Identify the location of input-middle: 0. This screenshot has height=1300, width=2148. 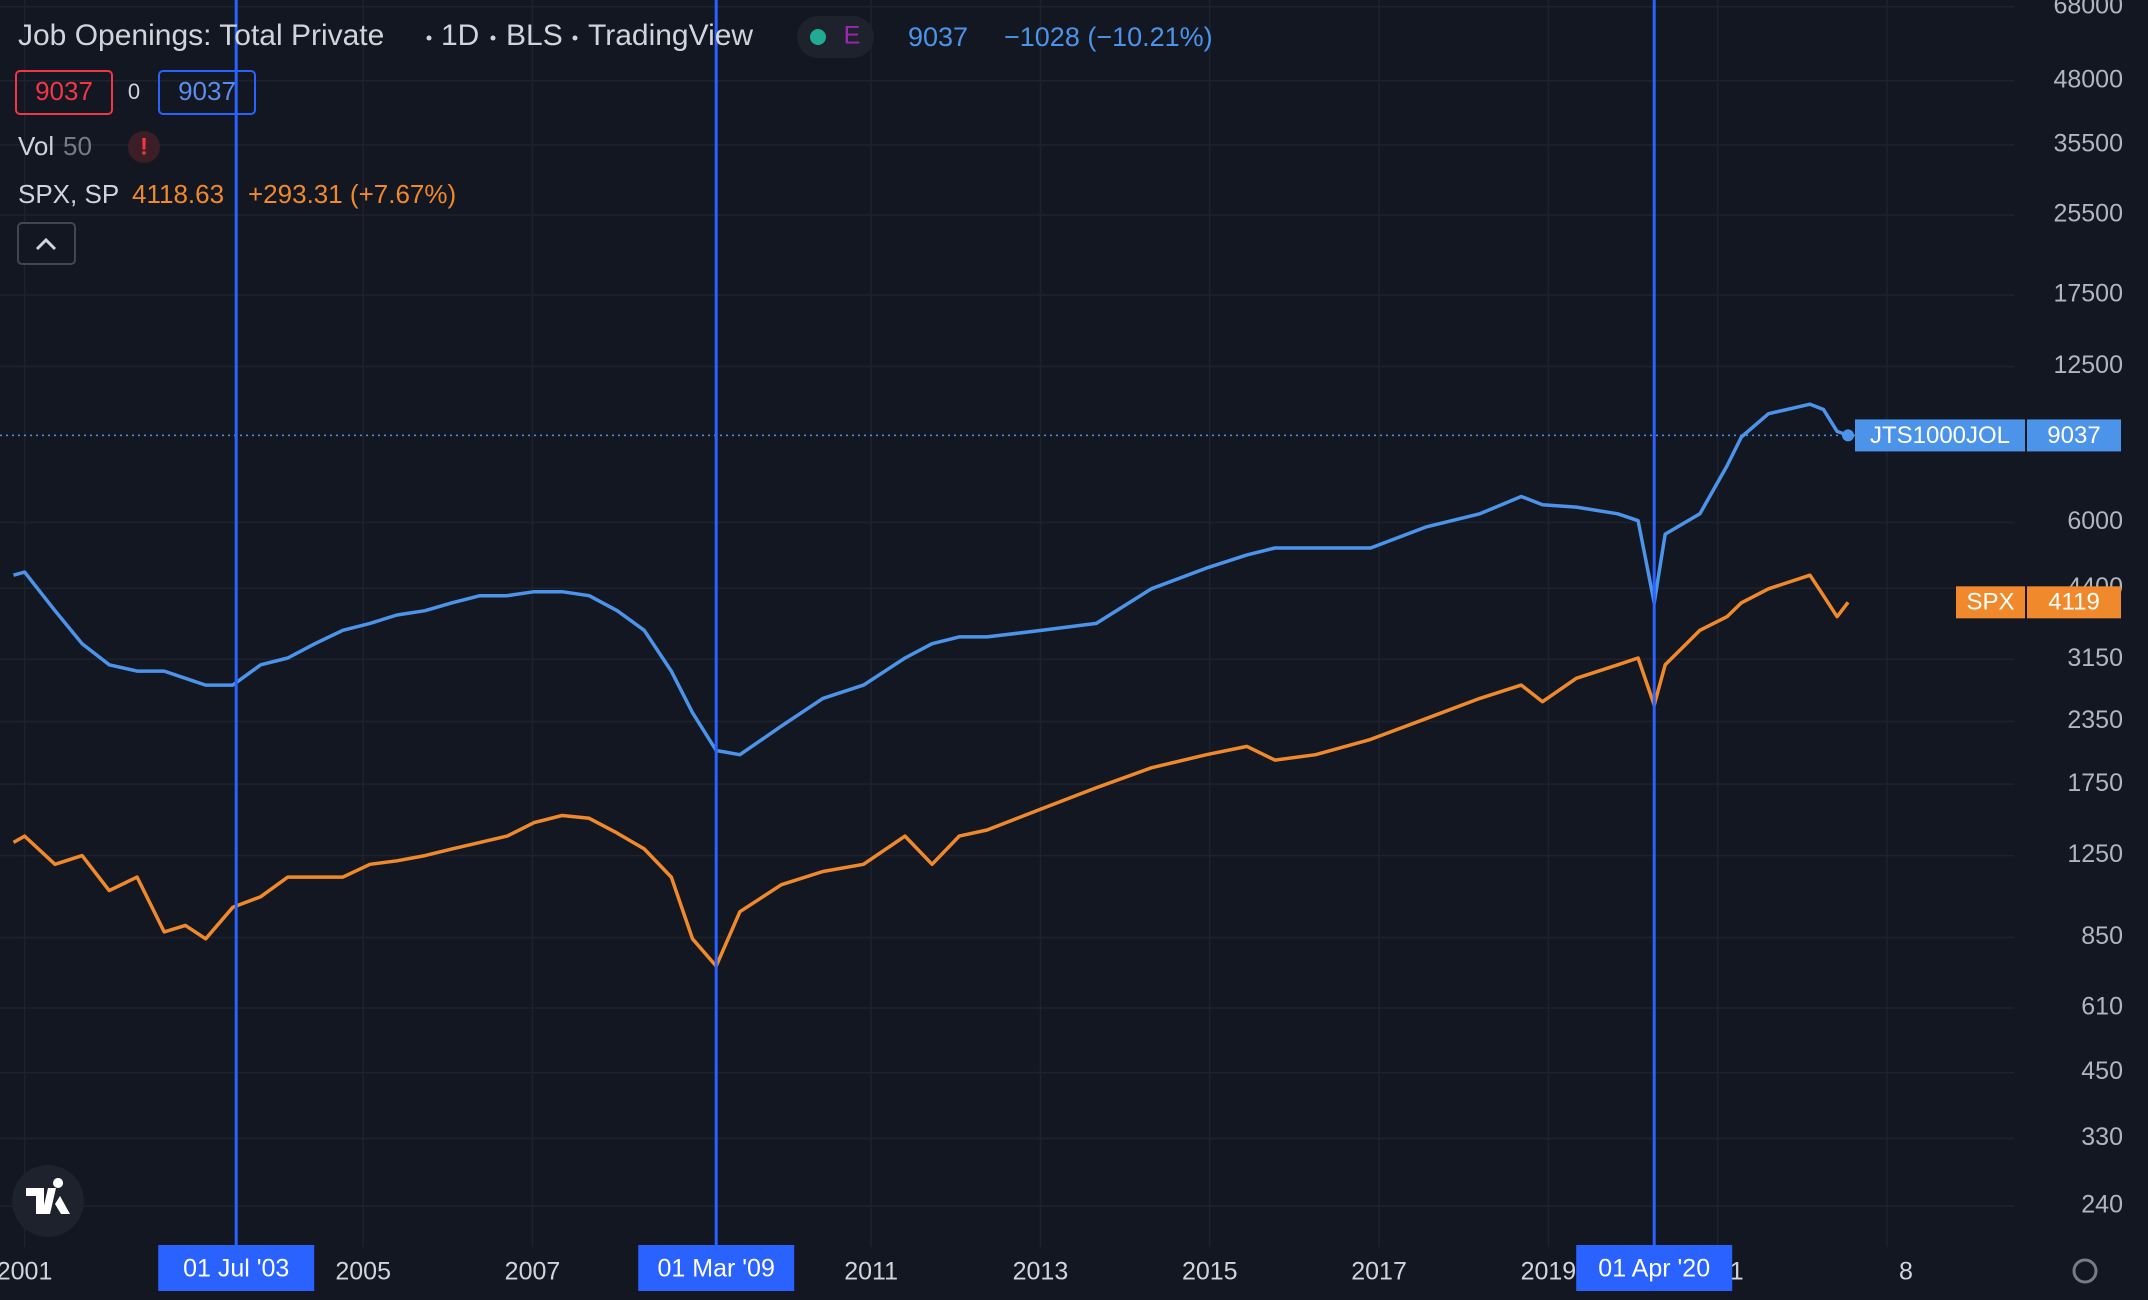
(134, 91).